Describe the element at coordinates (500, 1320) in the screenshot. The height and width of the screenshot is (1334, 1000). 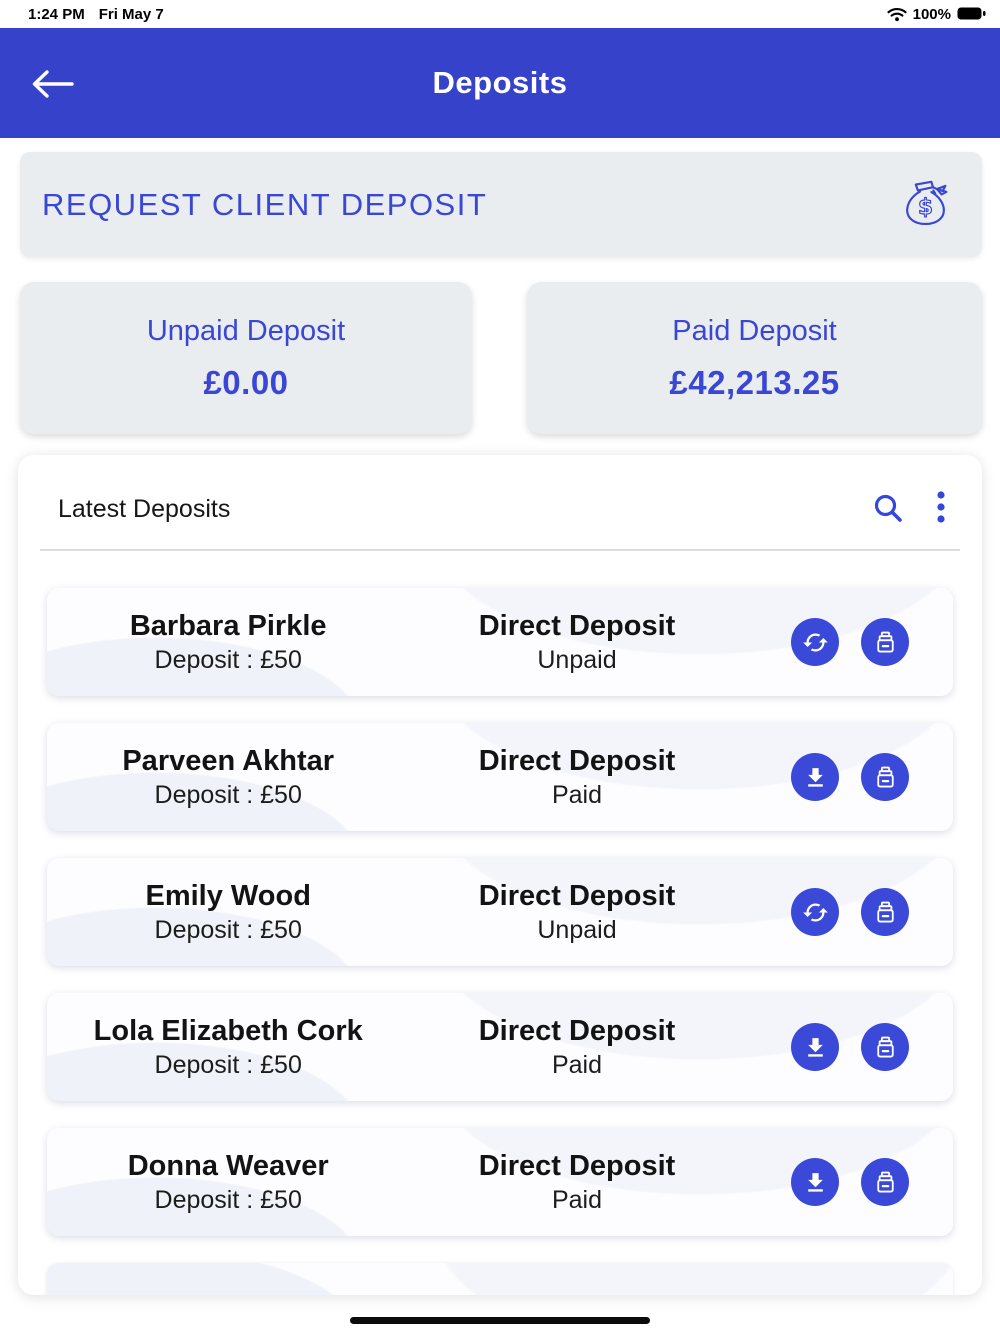
I see `home-indicator` at that location.